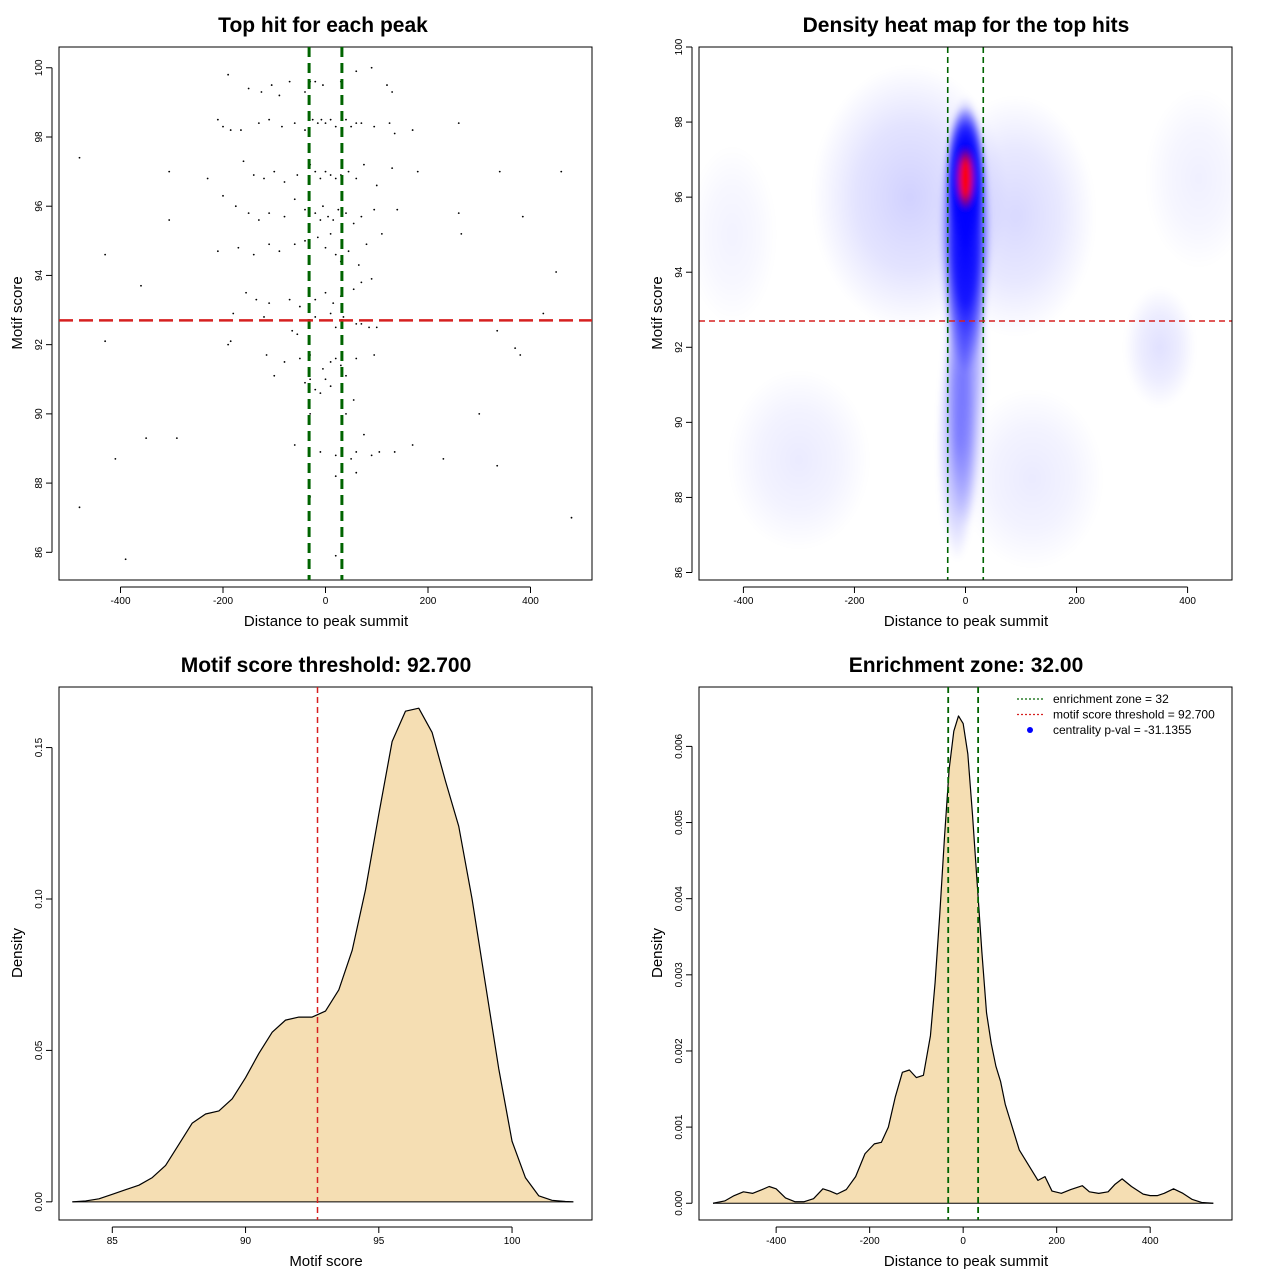 This screenshot has width=1280, height=1280. Describe the element at coordinates (326, 601) in the screenshot. I see `scatter-x-tick-label: 0` at that location.